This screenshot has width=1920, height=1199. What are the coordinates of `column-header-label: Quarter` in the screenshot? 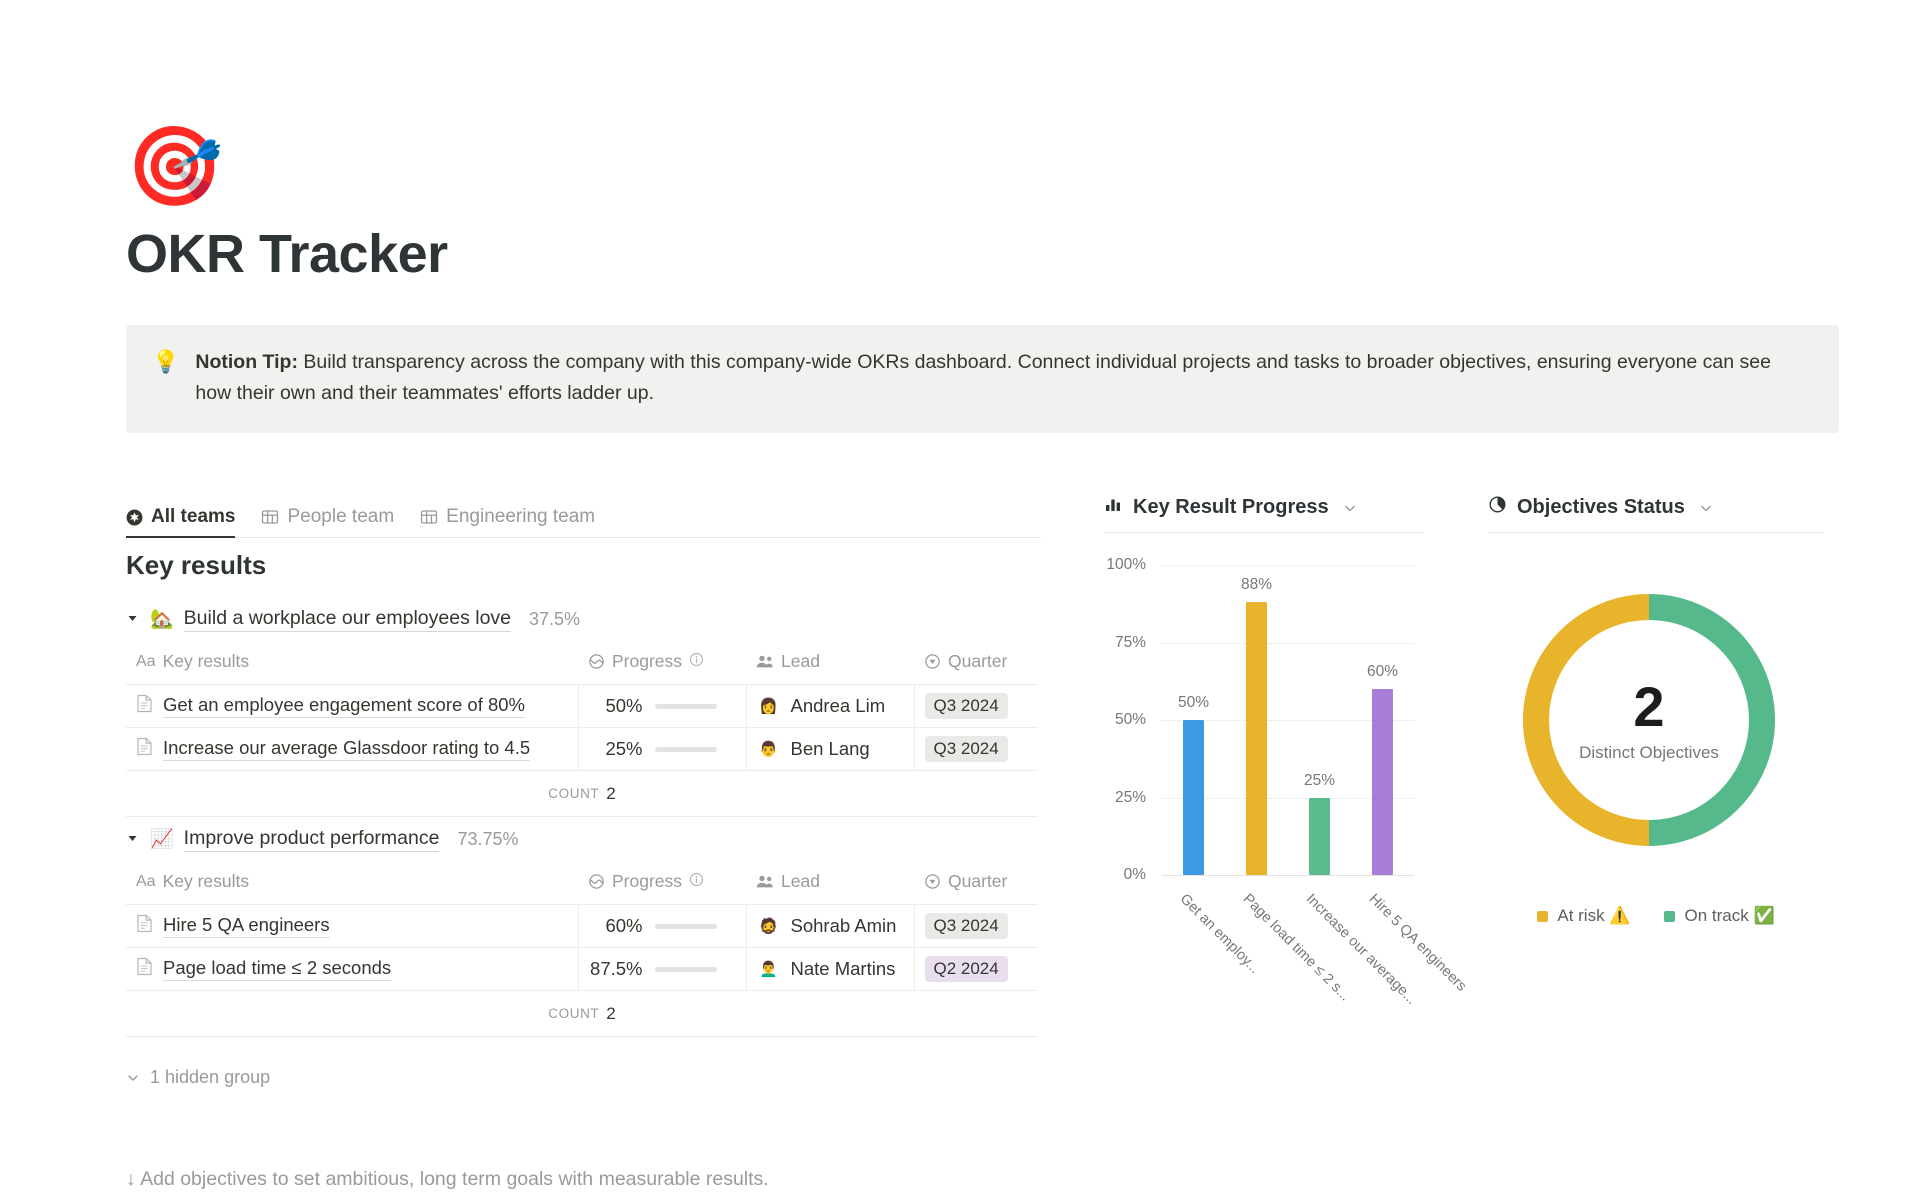 It's located at (978, 661).